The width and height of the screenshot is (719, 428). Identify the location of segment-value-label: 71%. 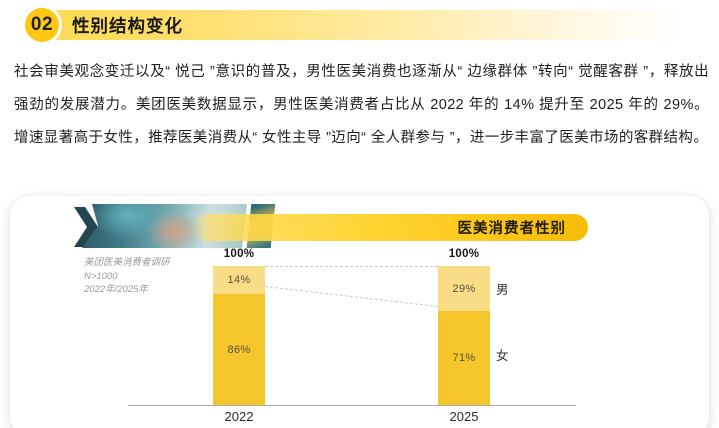
(464, 358).